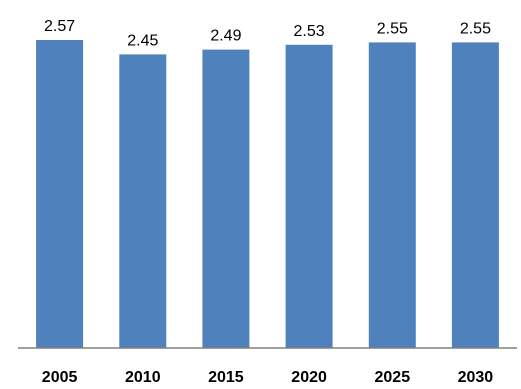 Image resolution: width=521 pixels, height=389 pixels. What do you see at coordinates (267, 33) in the screenshot?
I see `data-labels-group: 2.57 2.45 2.49 2.53 2.55 2.55` at bounding box center [267, 33].